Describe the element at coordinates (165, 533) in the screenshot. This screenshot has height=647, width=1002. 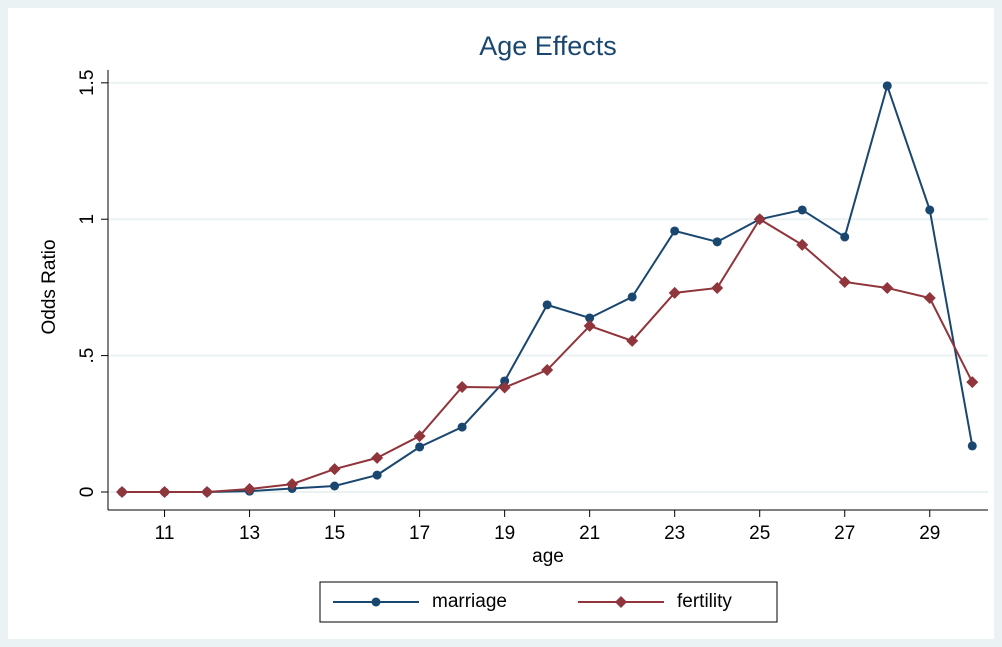
I see `x-tick-label: 11` at that location.